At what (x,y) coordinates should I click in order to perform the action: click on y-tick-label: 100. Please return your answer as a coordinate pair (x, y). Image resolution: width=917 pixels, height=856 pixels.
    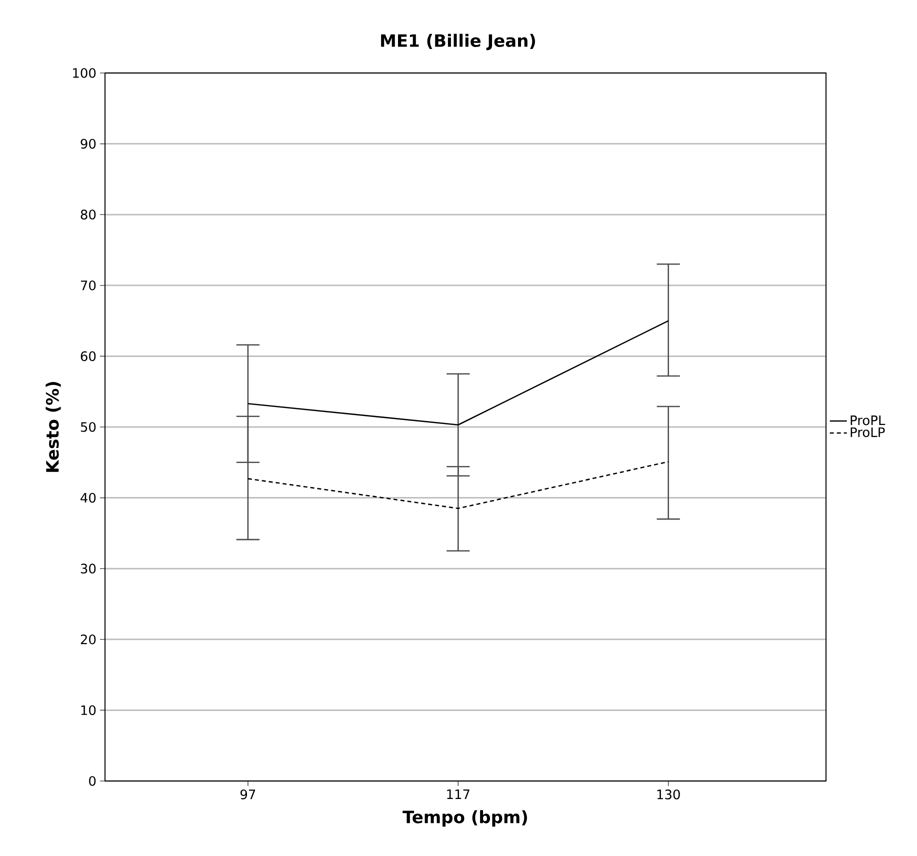
    Looking at the image, I should click on (84, 73).